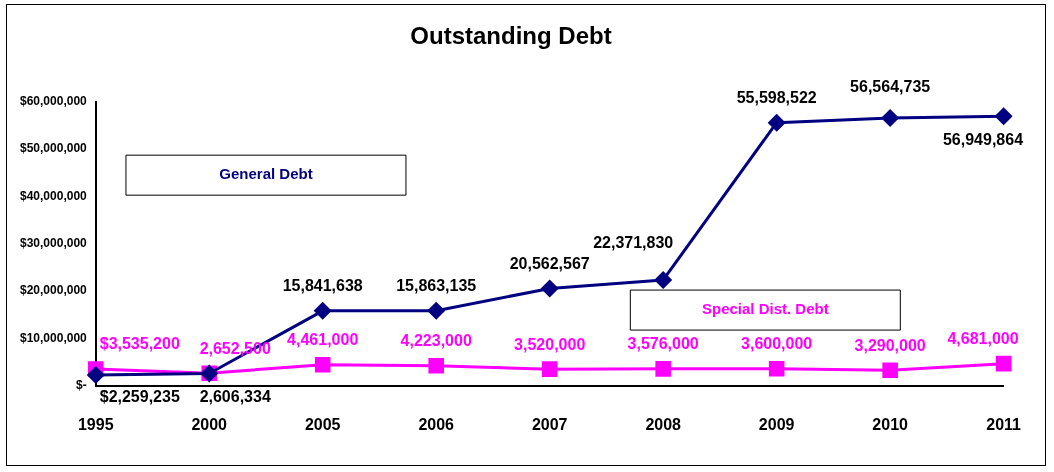  I want to click on data-label: 4,681,000, so click(983, 339).